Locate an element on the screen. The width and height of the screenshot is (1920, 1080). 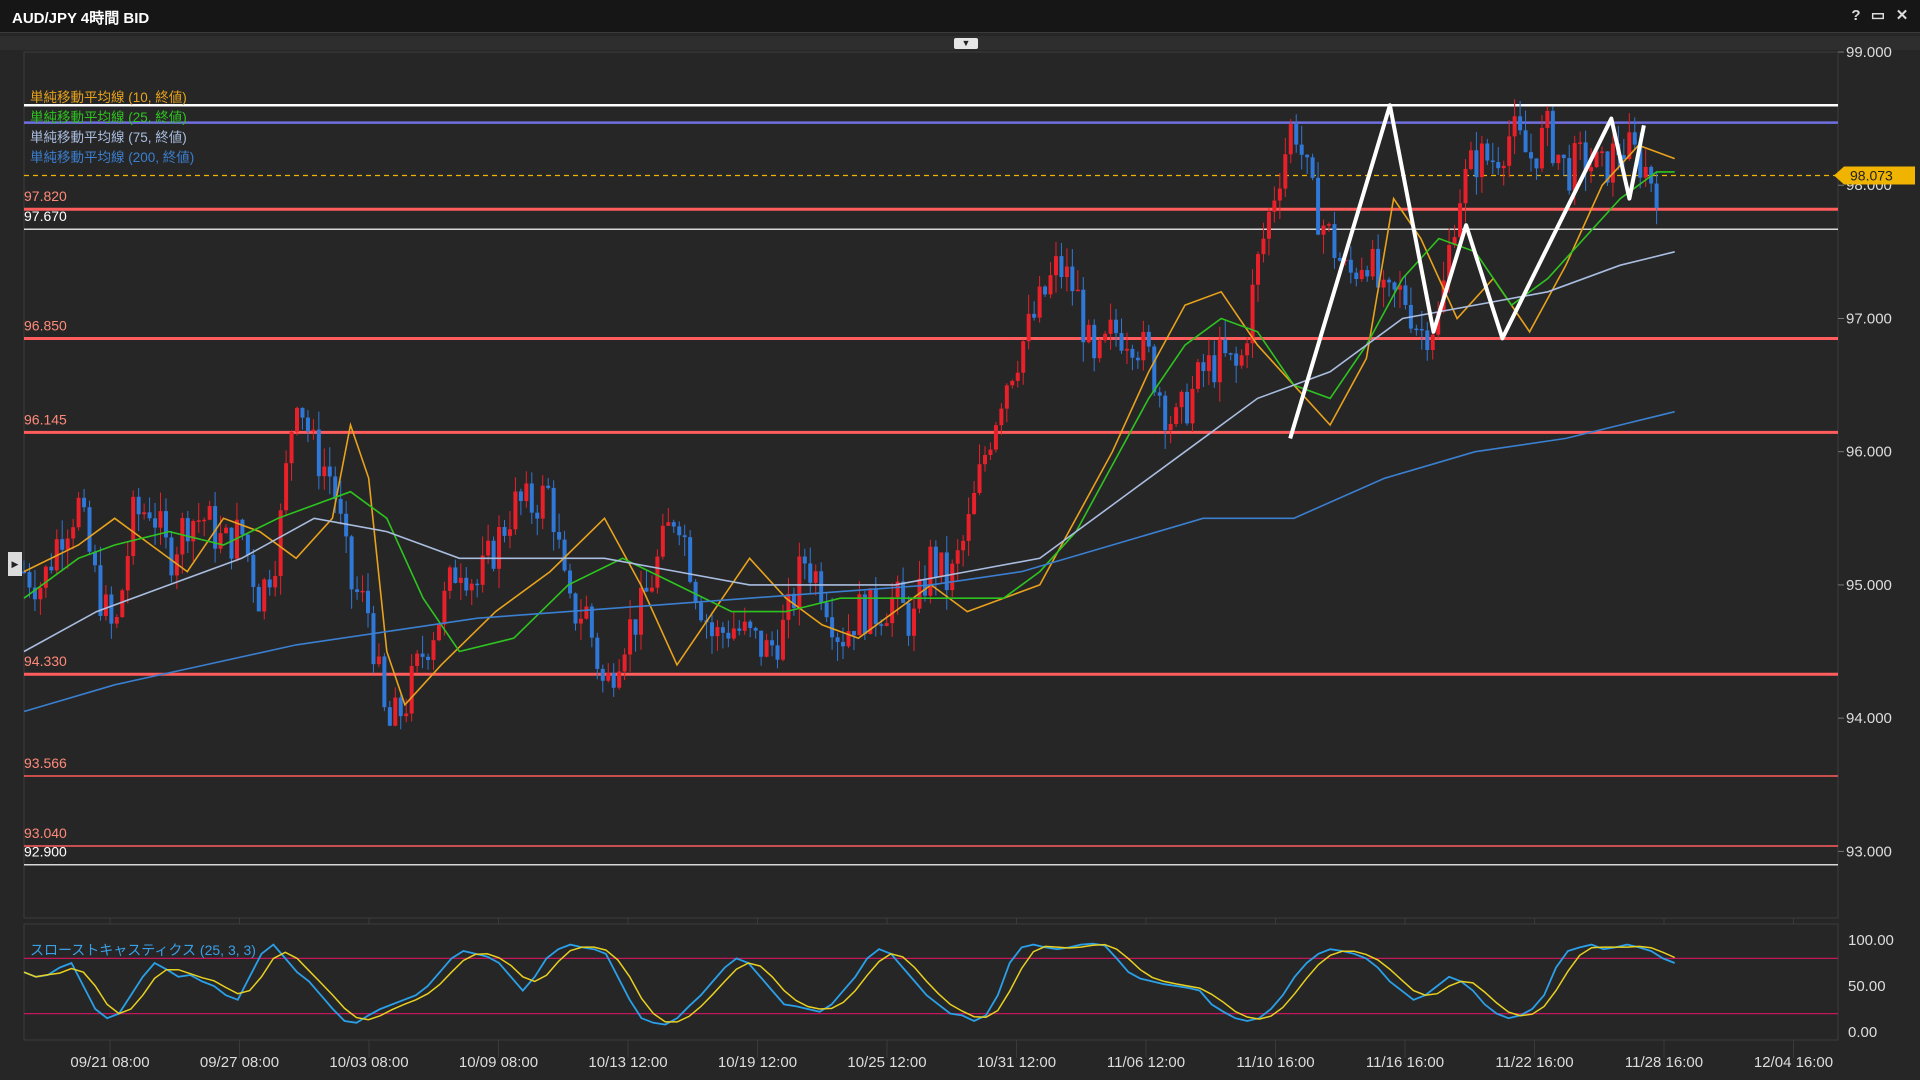
level-label: 97.670 is located at coordinates (45, 216).